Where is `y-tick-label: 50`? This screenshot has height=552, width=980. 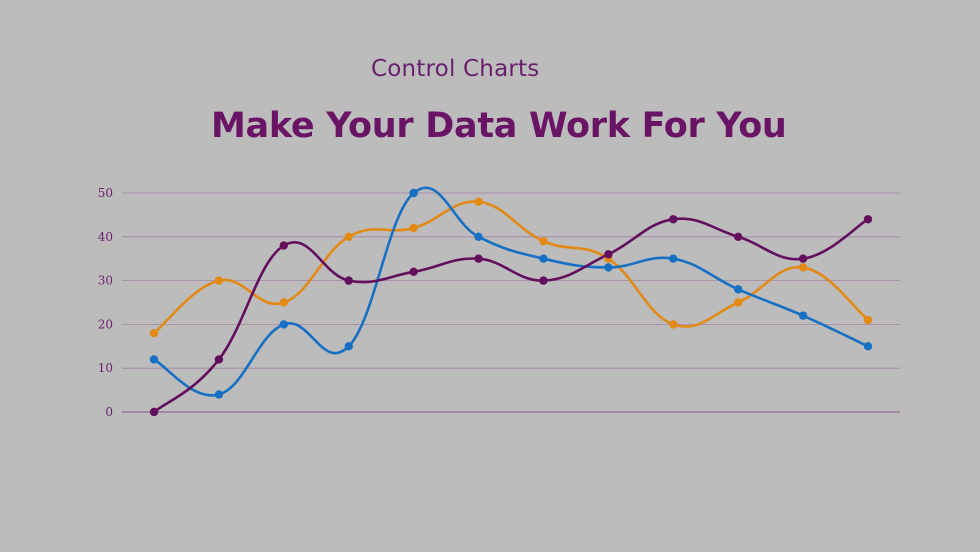 y-tick-label: 50 is located at coordinates (105, 193).